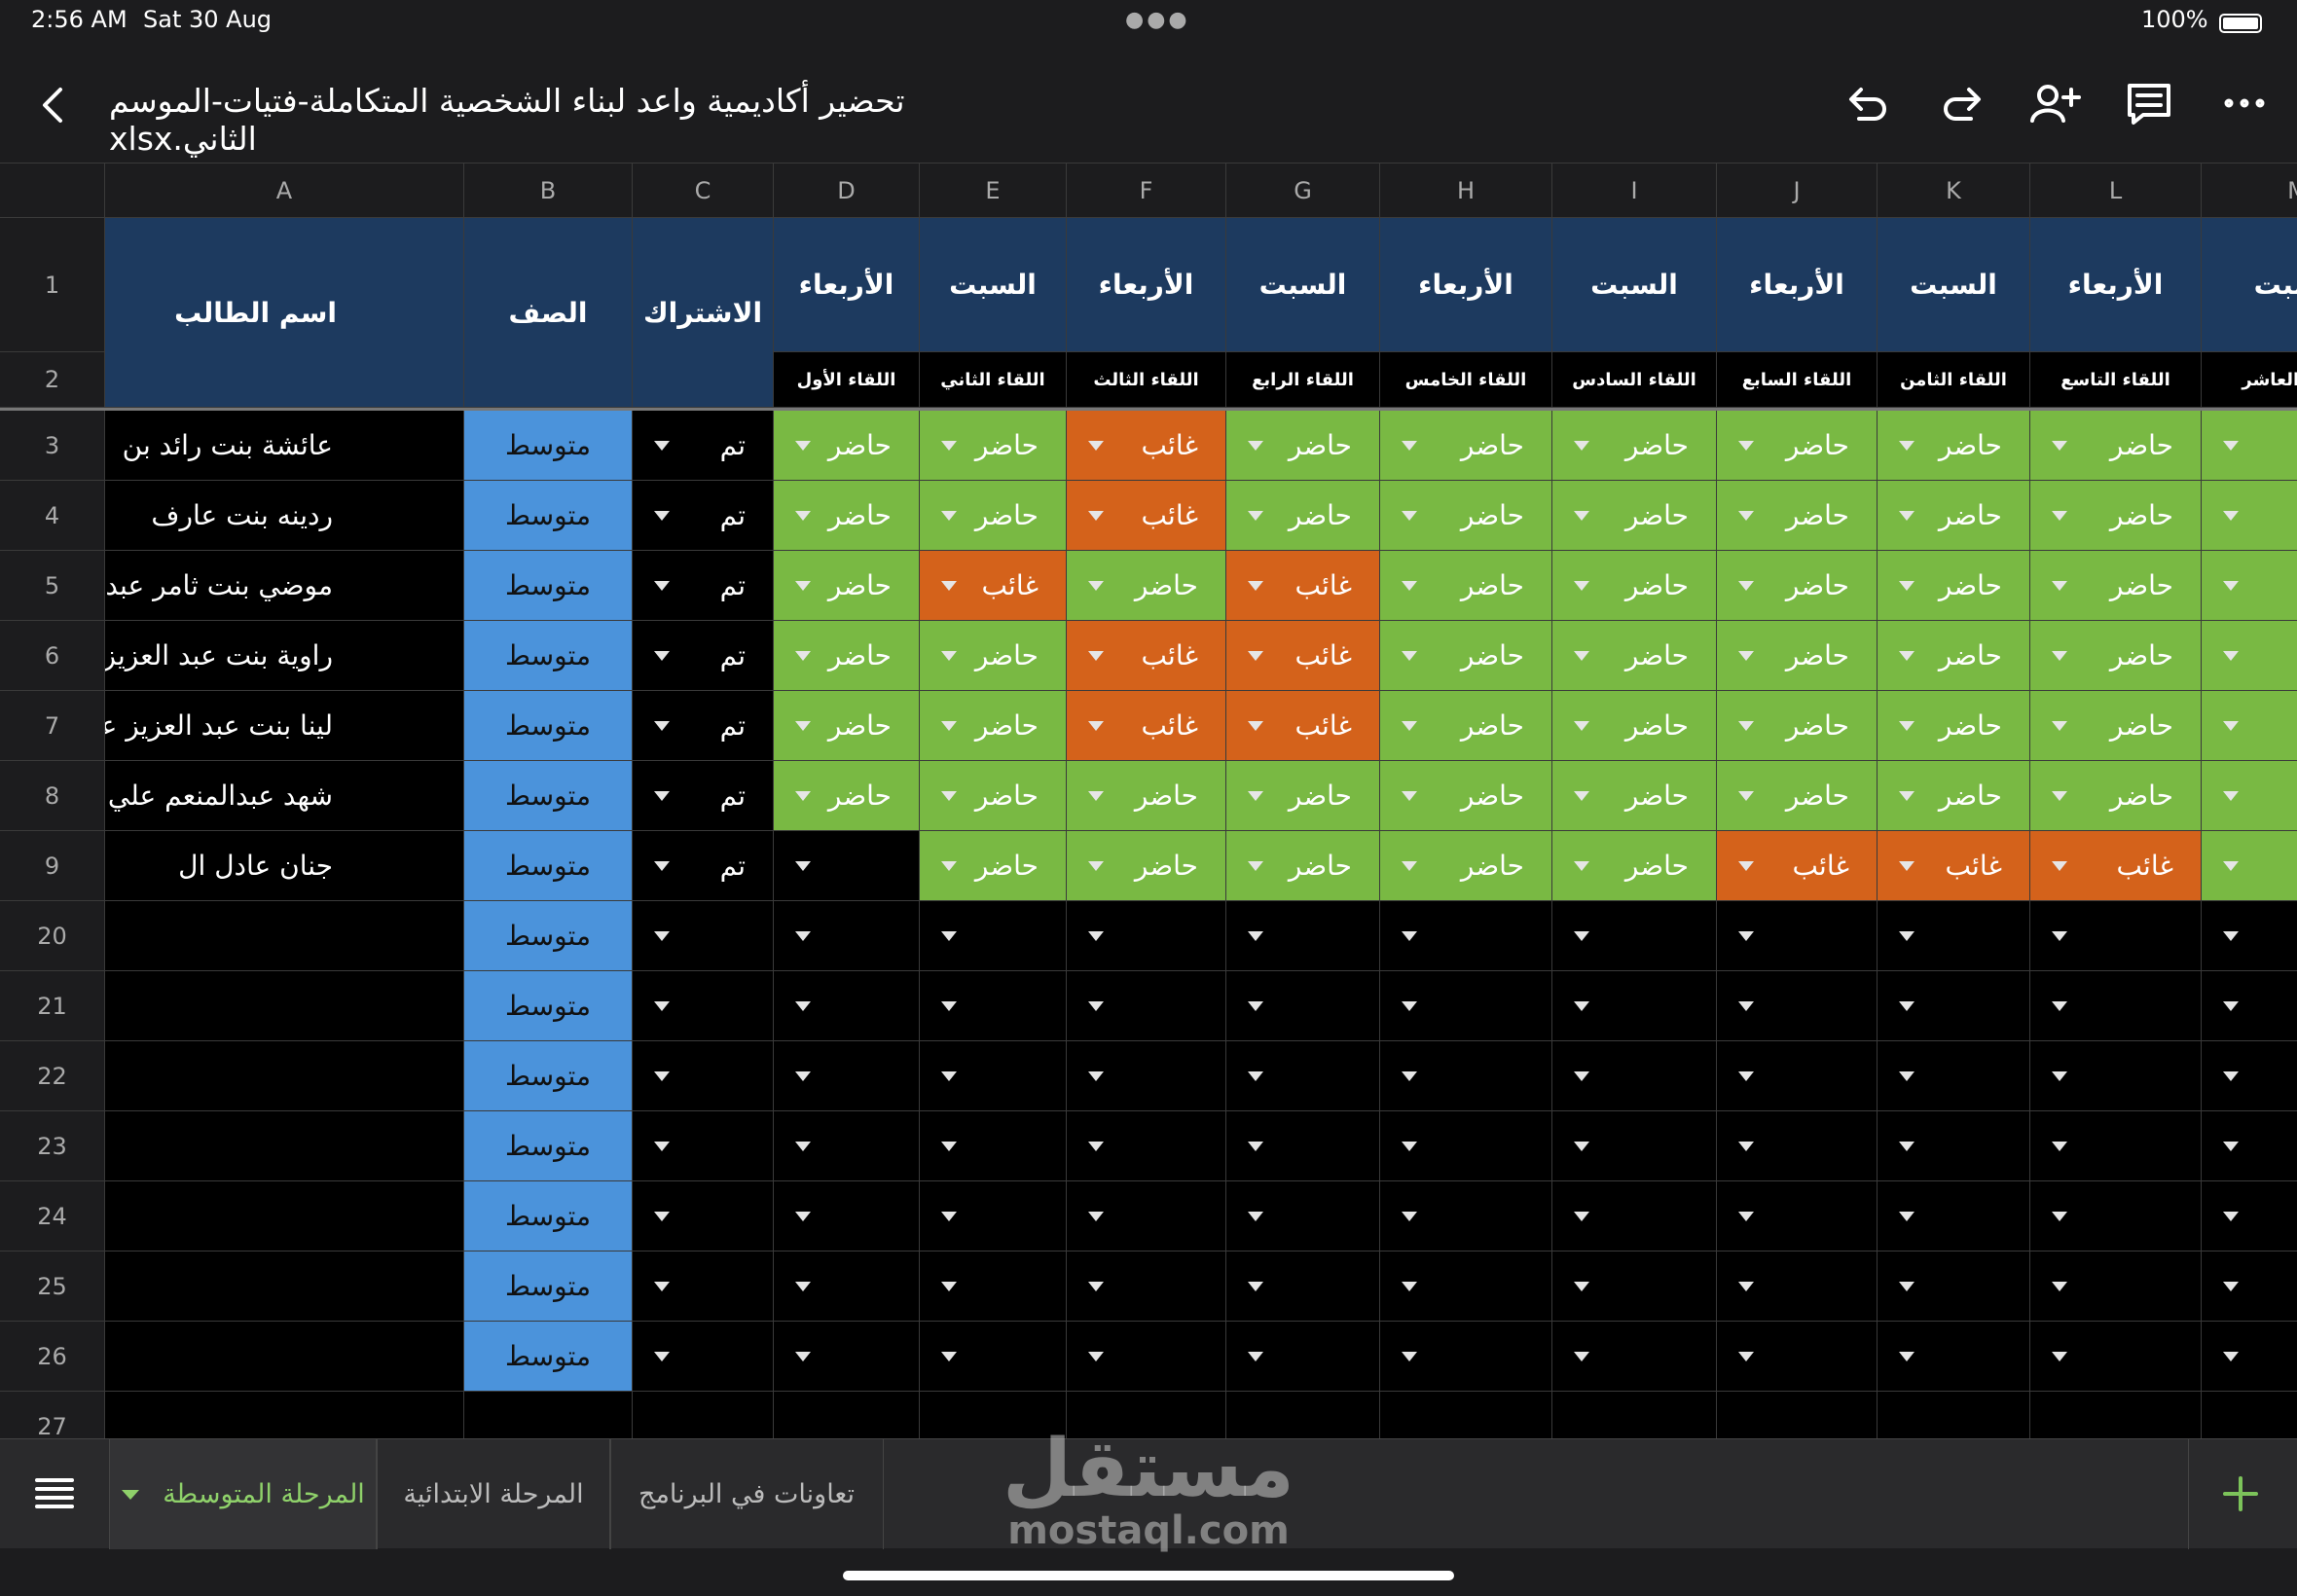  What do you see at coordinates (1466, 190) in the screenshot?
I see `column-header: H` at bounding box center [1466, 190].